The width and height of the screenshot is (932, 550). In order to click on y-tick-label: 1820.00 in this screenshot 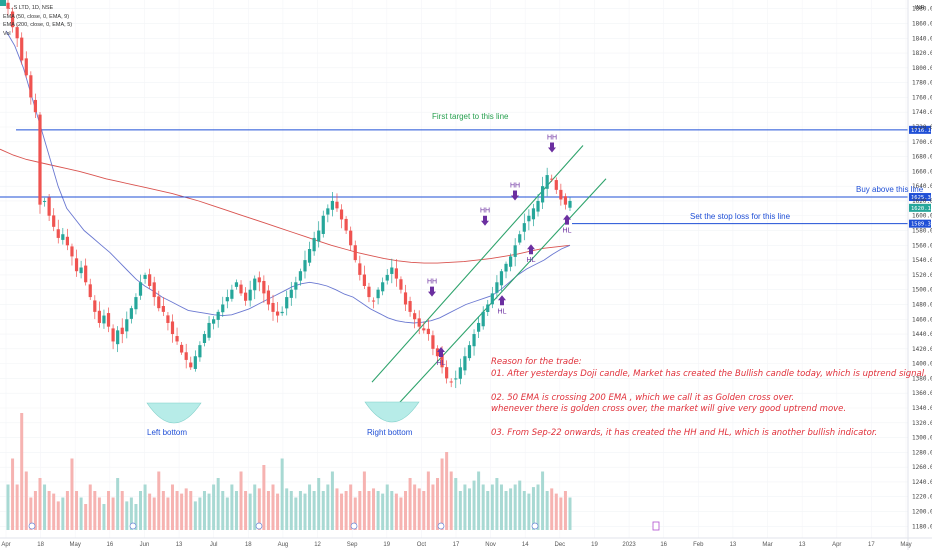, I will do `click(922, 53)`.